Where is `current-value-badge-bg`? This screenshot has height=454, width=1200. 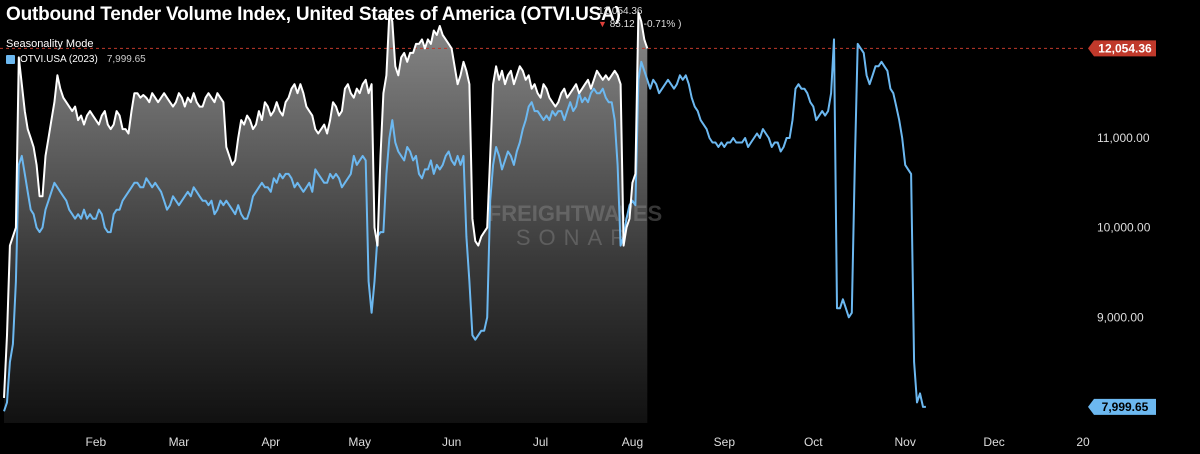 current-value-badge-bg is located at coordinates (1122, 48).